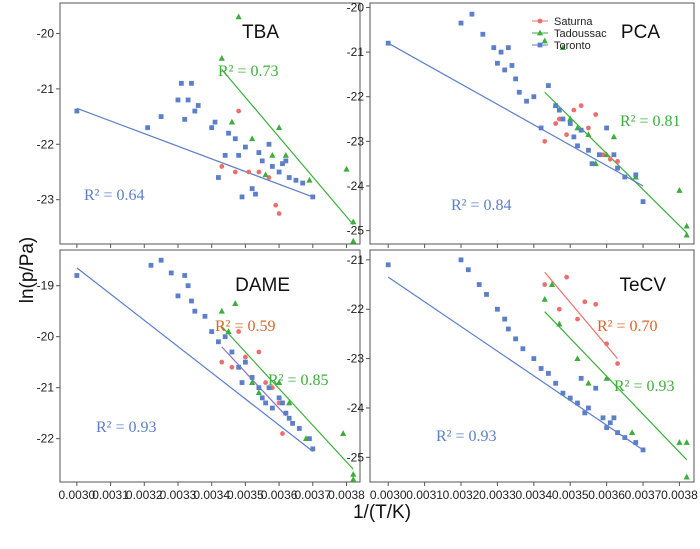 The width and height of the screenshot is (700, 549). Describe the element at coordinates (110, 495) in the screenshot. I see `x-tick-label: 0.0031` at that location.